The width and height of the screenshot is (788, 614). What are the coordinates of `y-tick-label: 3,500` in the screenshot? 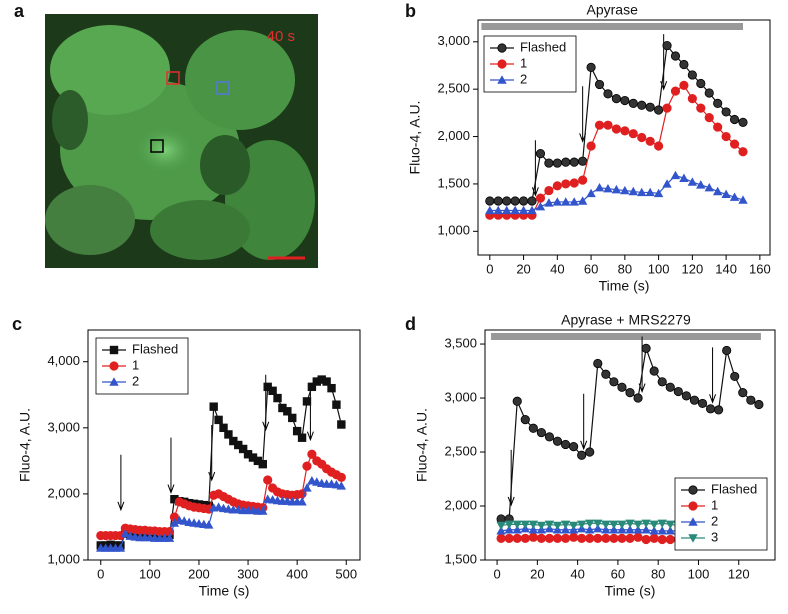 It's located at (460, 342).